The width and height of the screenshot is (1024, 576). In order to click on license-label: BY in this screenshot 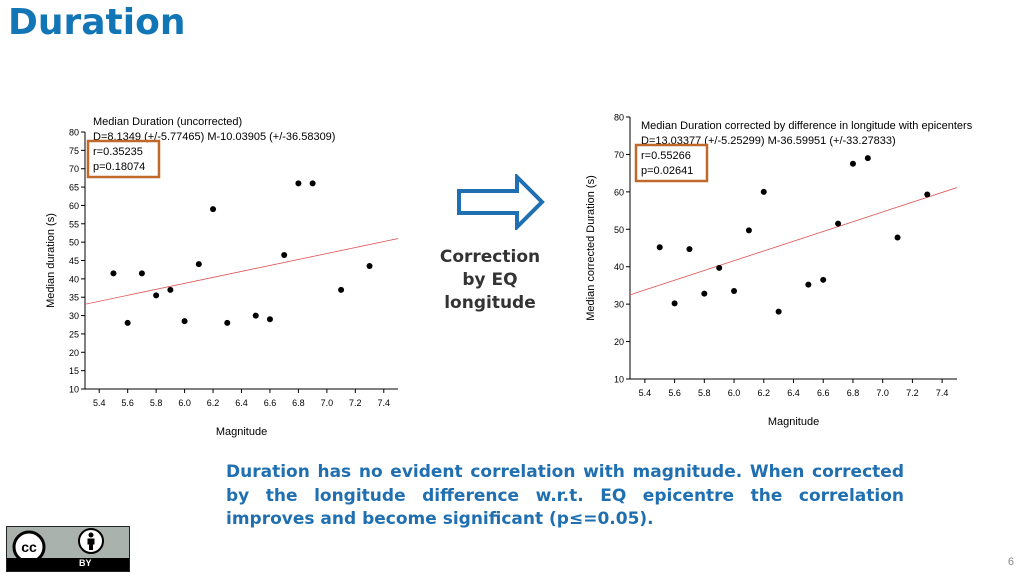, I will do `click(85, 563)`.